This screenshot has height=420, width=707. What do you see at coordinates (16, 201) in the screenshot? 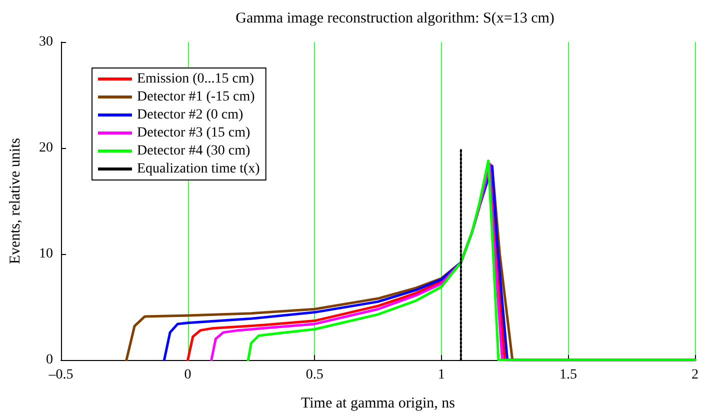
I see `y-axis-title: Events, relative units` at bounding box center [16, 201].